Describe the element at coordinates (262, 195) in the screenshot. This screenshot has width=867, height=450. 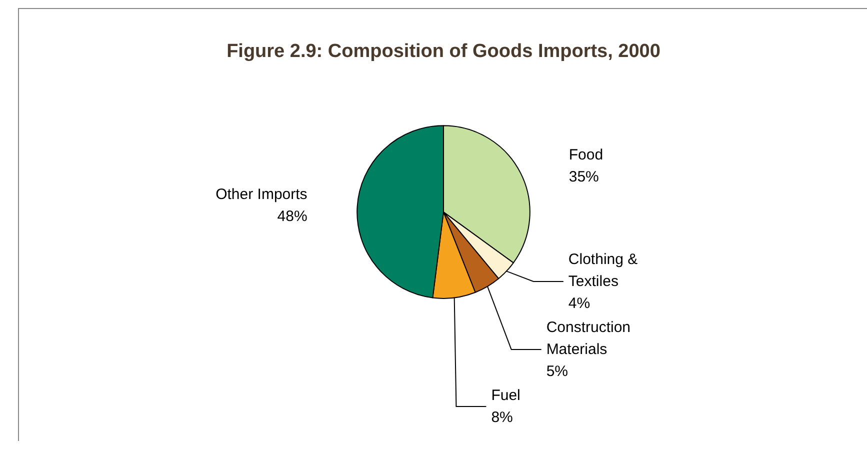
I see `slice-label: Other Imports` at that location.